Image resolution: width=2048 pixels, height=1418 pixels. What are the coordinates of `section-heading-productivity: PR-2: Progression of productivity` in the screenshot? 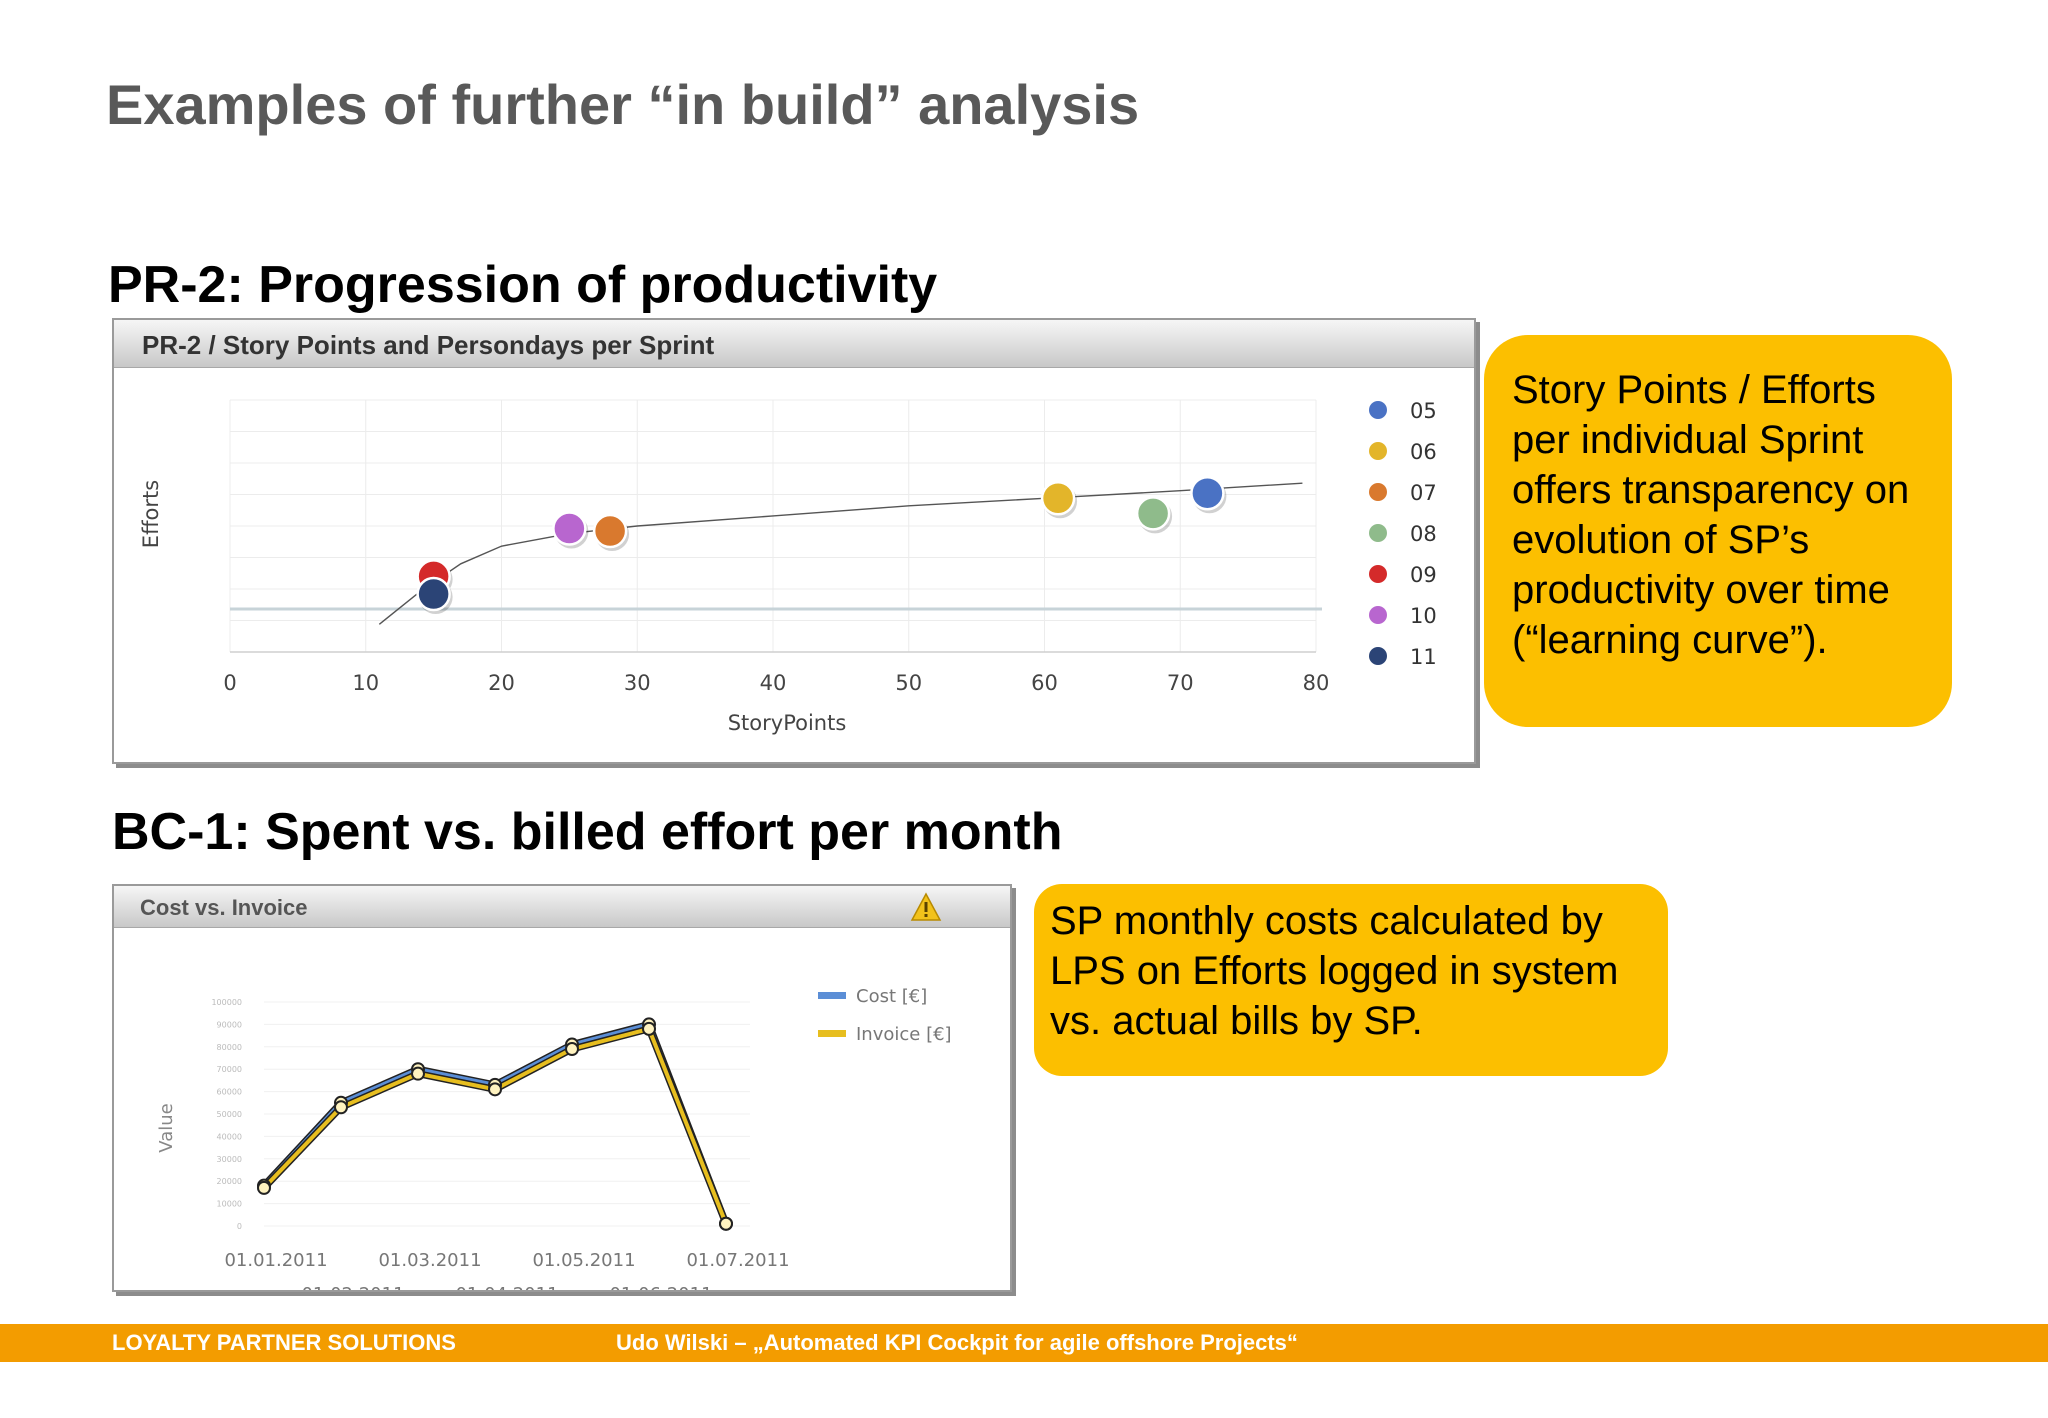 It's located at (523, 285).